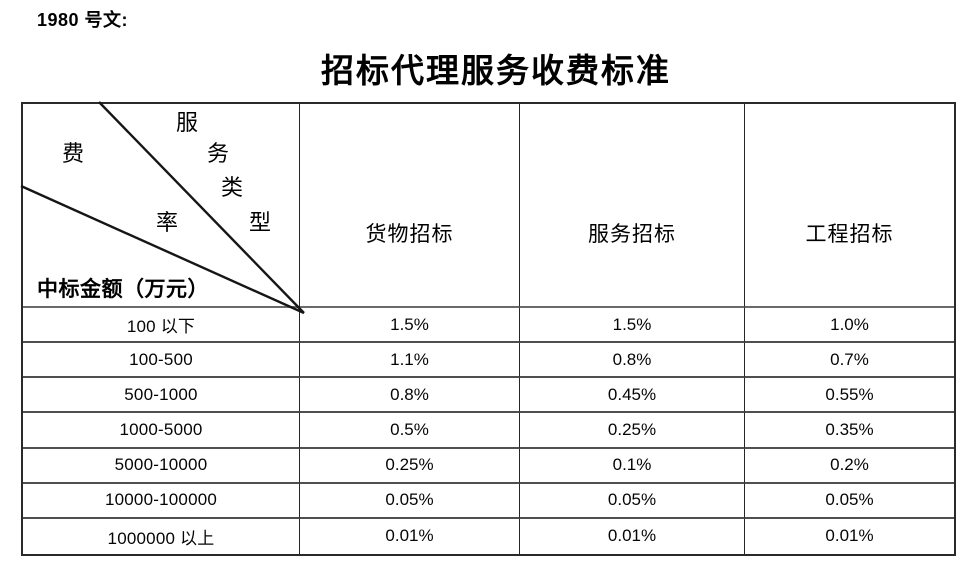 This screenshot has height=581, width=976. What do you see at coordinates (849, 326) in the screenshot?
I see `rate-cell: 1.0%` at bounding box center [849, 326].